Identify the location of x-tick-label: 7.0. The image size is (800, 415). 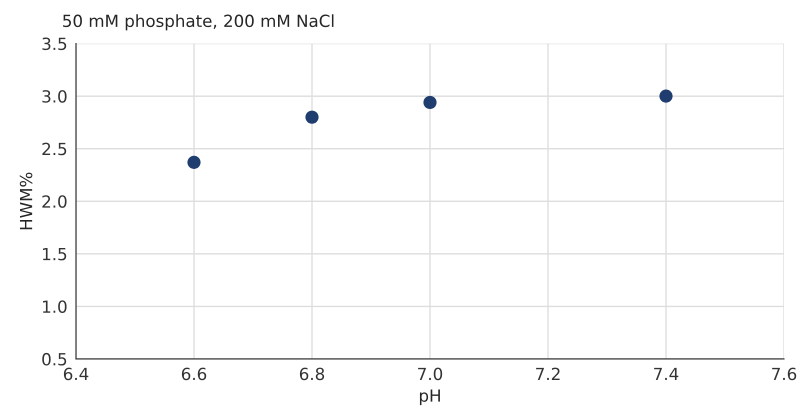
(430, 374).